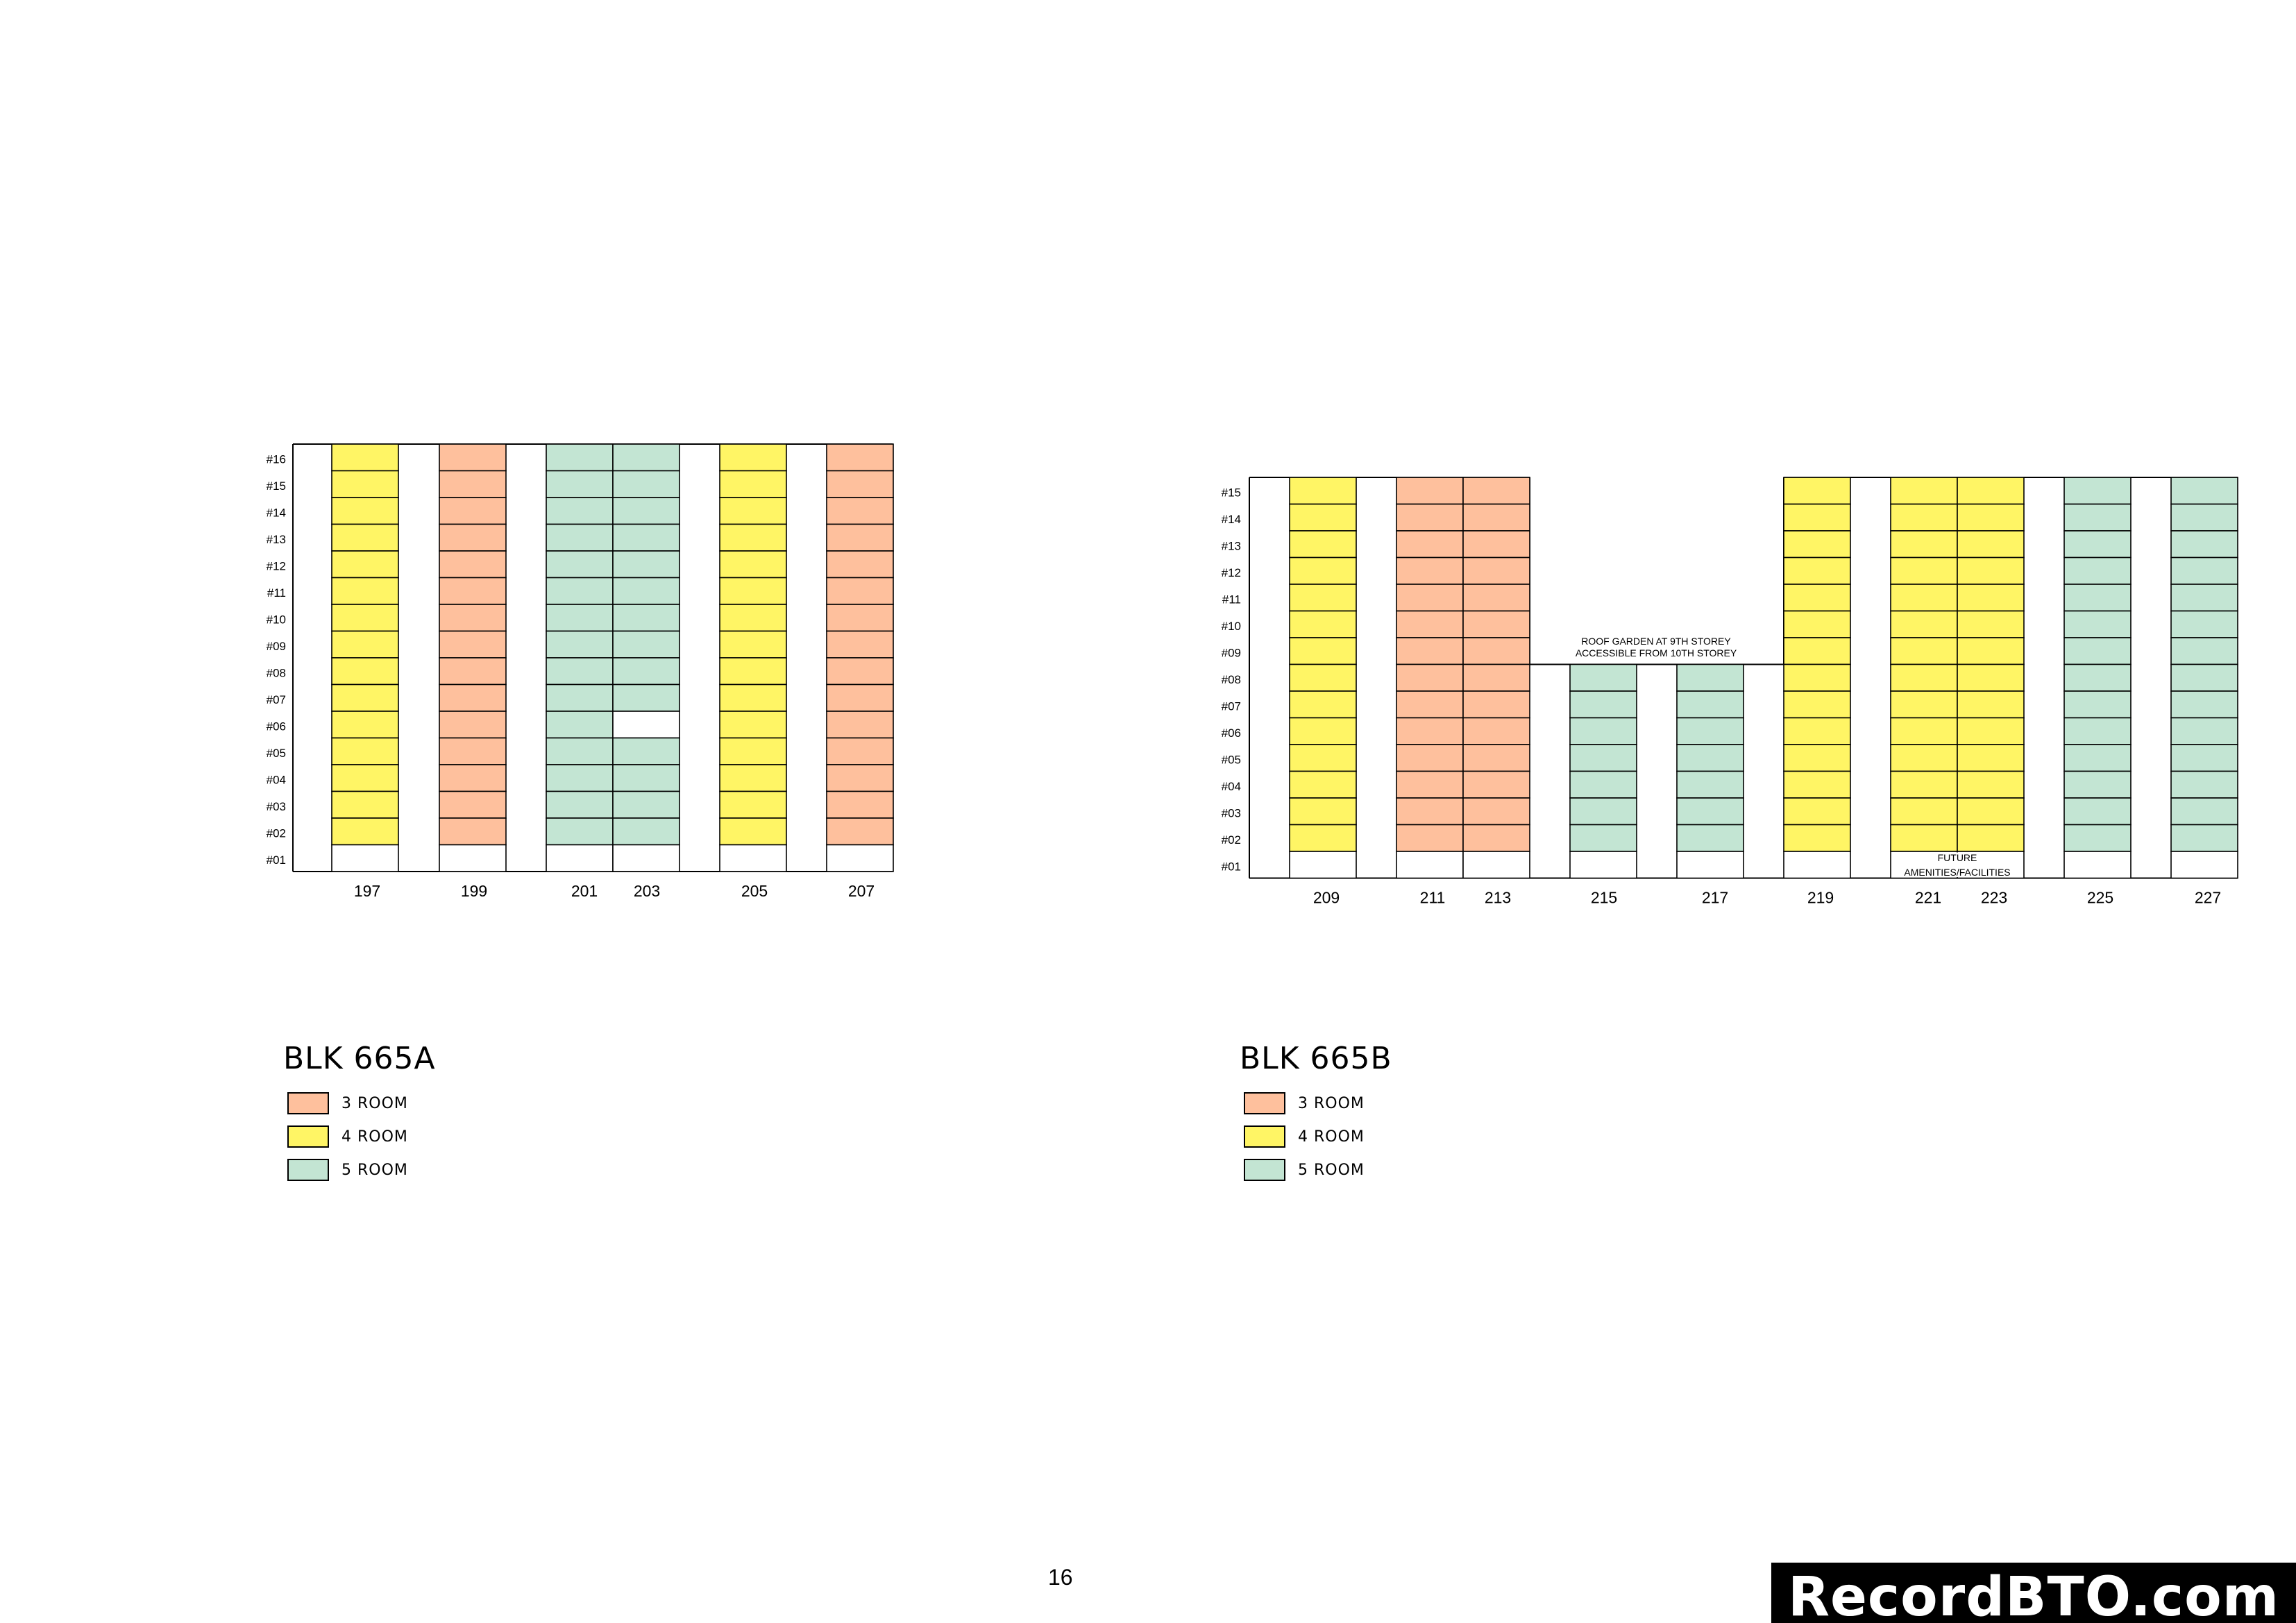 Image resolution: width=2296 pixels, height=1623 pixels. Describe the element at coordinates (375, 1170) in the screenshot. I see `legend-label: 5 ROOM` at that location.